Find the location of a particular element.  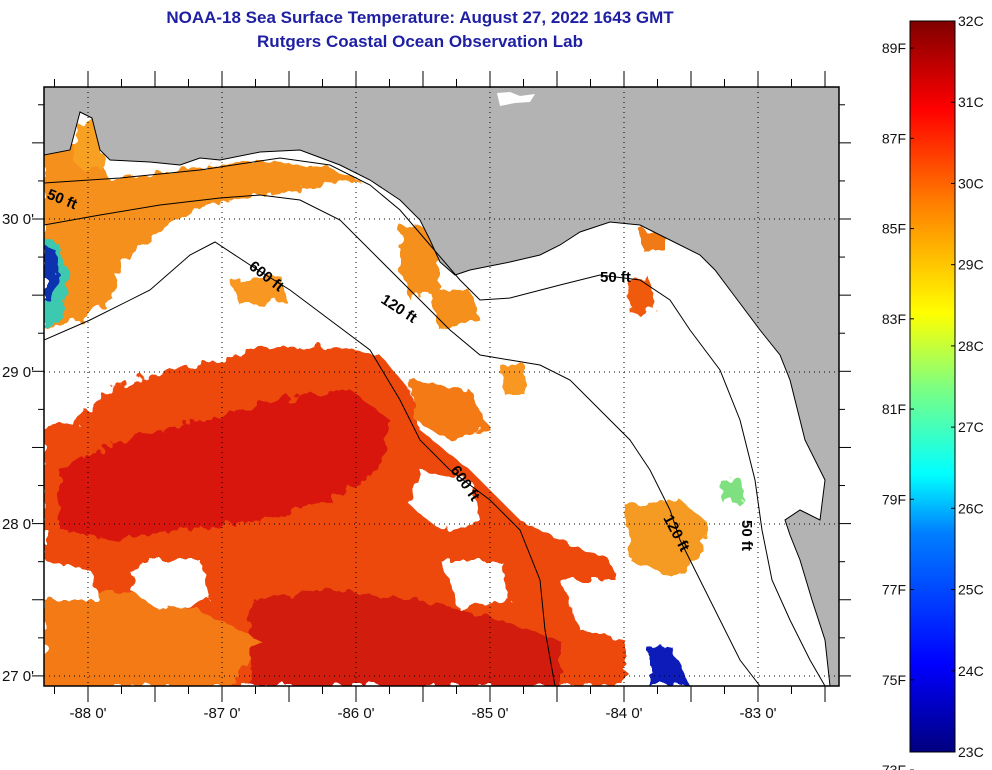

y-axis-labels: 30 0' 29 0' 28 0' 27 0' is located at coordinates (18, 448).